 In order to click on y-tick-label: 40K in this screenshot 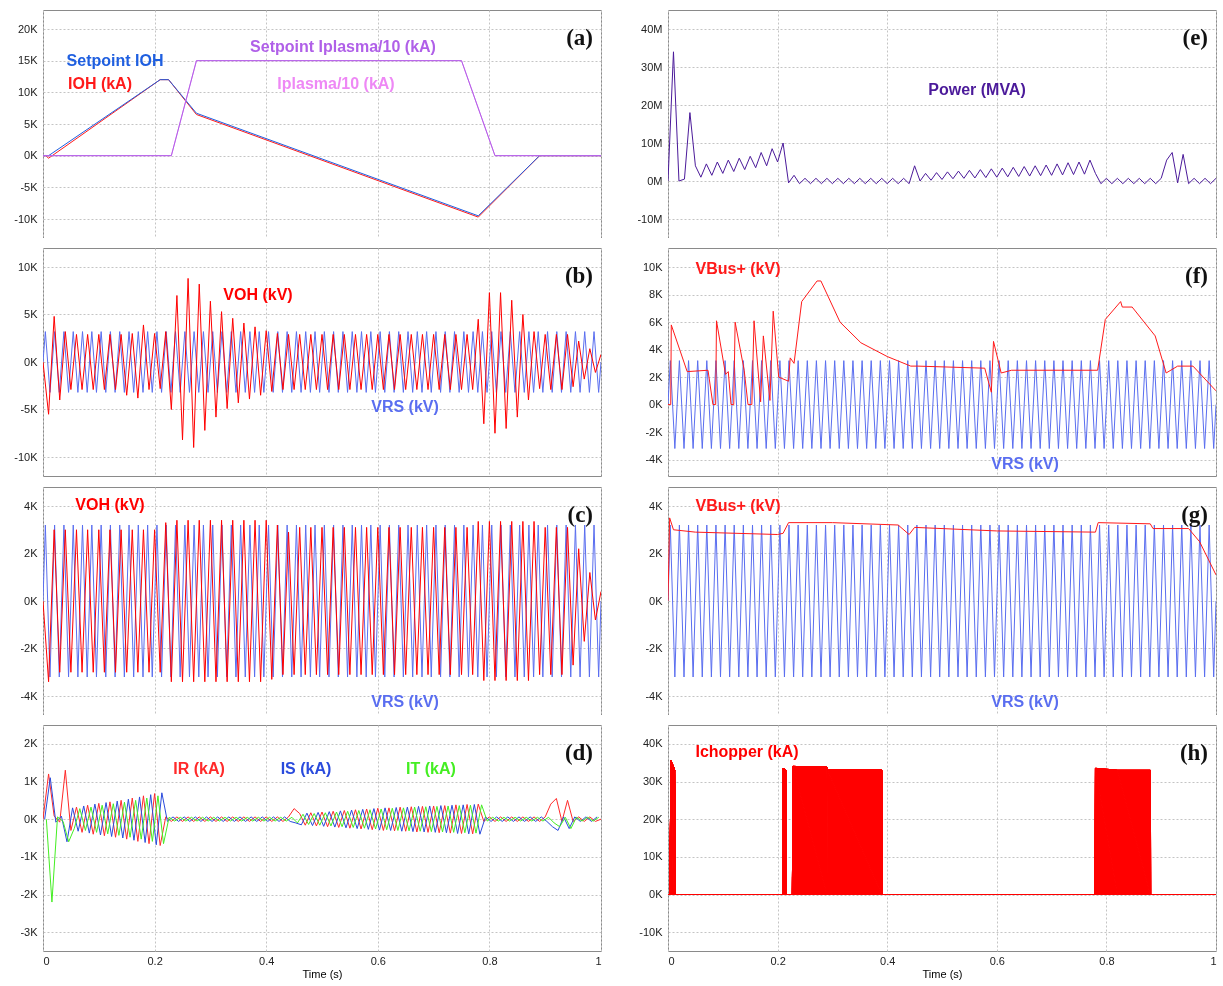, I will do `click(653, 743)`.